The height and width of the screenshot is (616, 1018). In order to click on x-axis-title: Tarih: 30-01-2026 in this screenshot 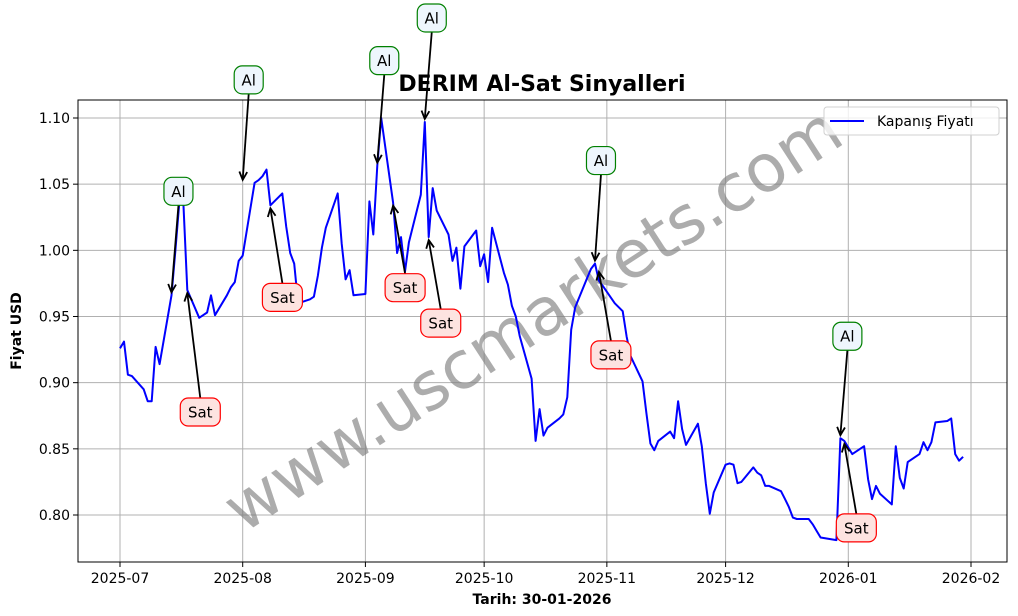, I will do `click(542, 600)`.